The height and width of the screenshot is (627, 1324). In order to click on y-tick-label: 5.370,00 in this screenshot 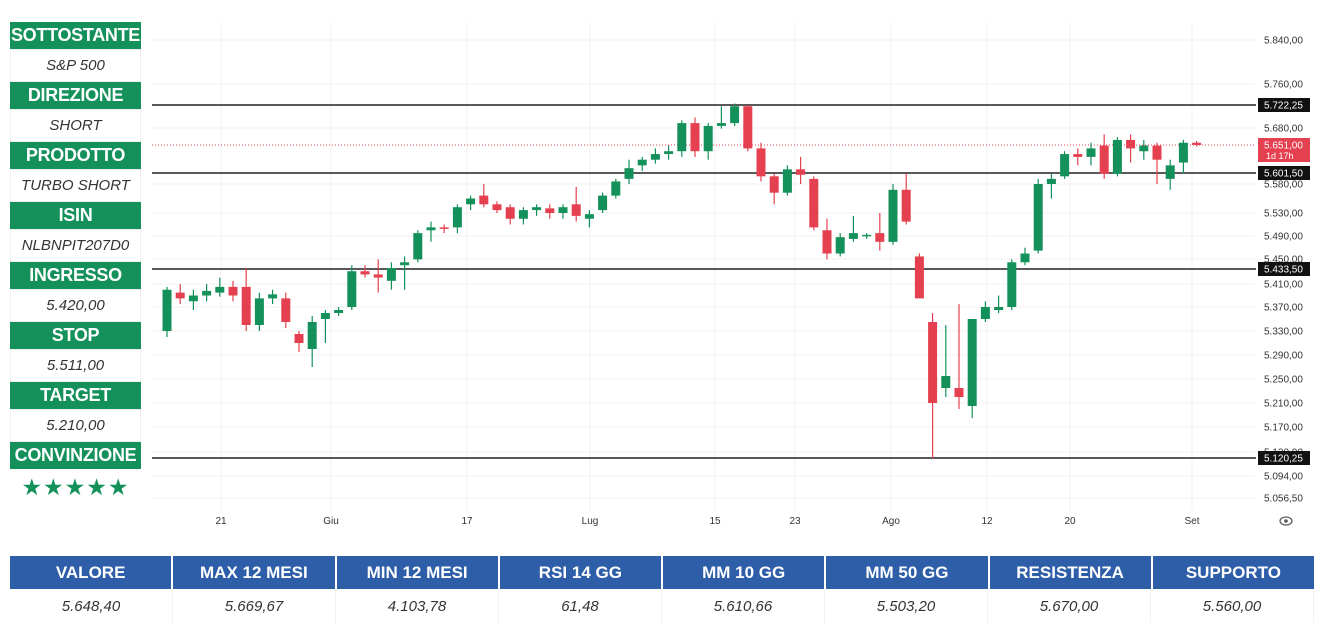, I will do `click(1283, 308)`.